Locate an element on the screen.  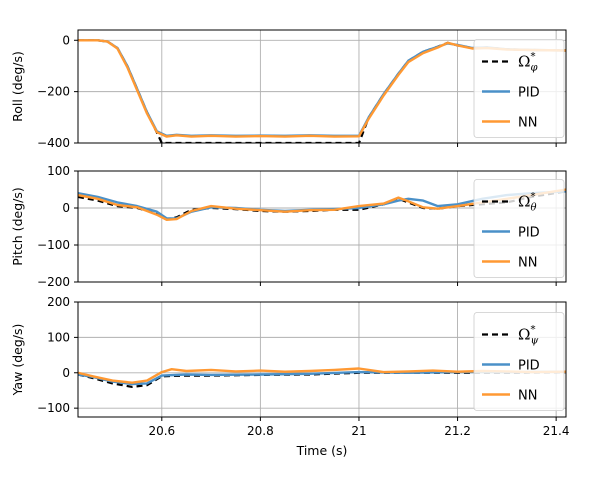
legend-roll: Ω* φ PID NN is located at coordinates (519, 88).